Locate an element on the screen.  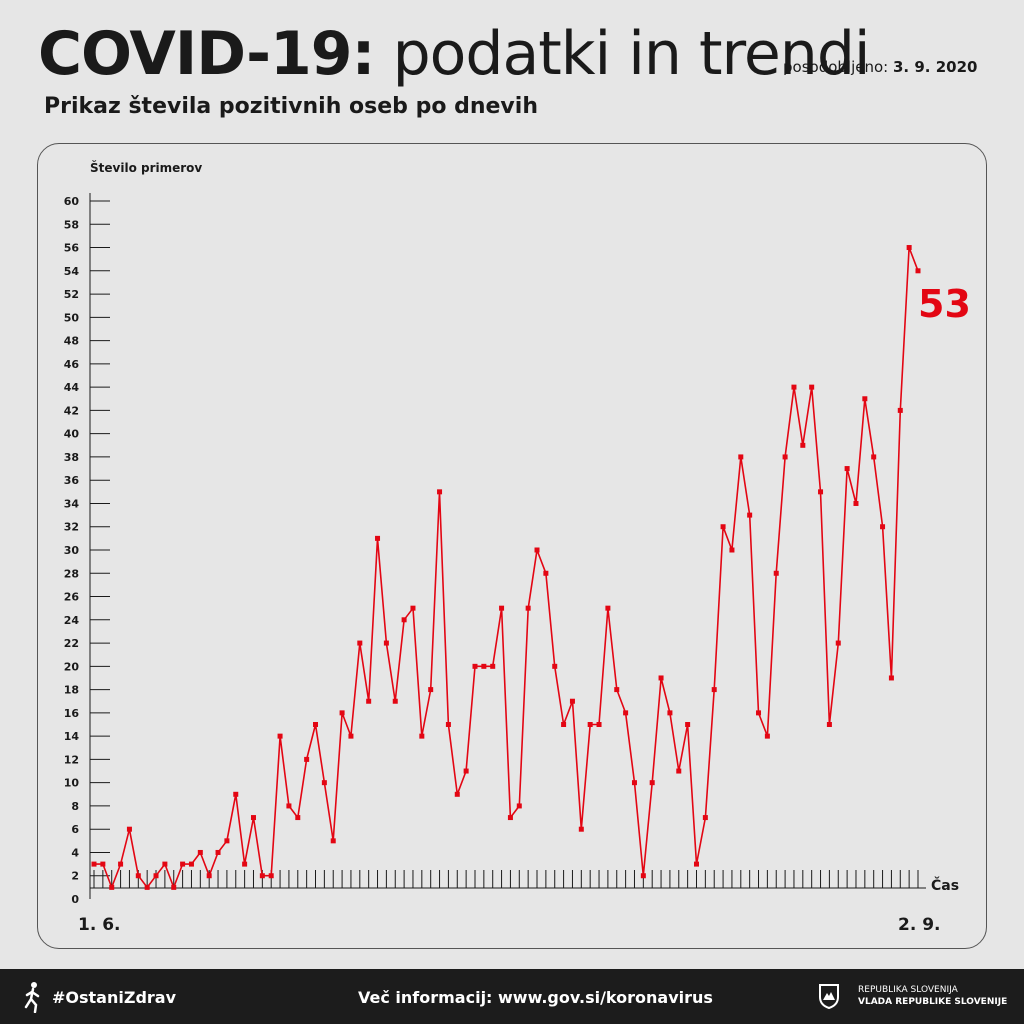
x-end-label: 2. 9. is located at coordinates (919, 925).